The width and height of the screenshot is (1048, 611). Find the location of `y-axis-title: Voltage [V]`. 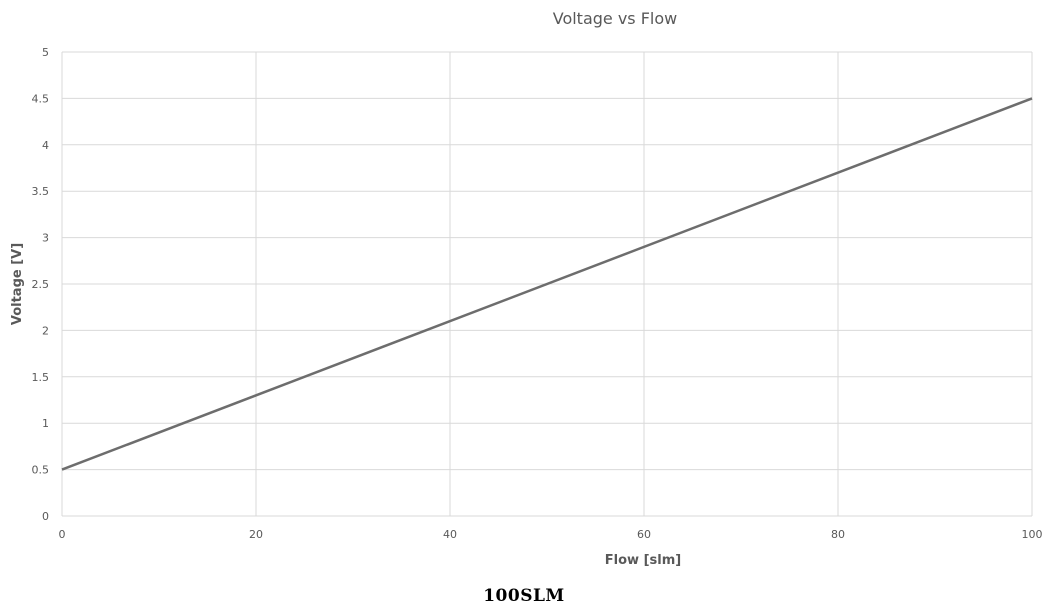

y-axis-title: Voltage [V] is located at coordinates (17, 284).